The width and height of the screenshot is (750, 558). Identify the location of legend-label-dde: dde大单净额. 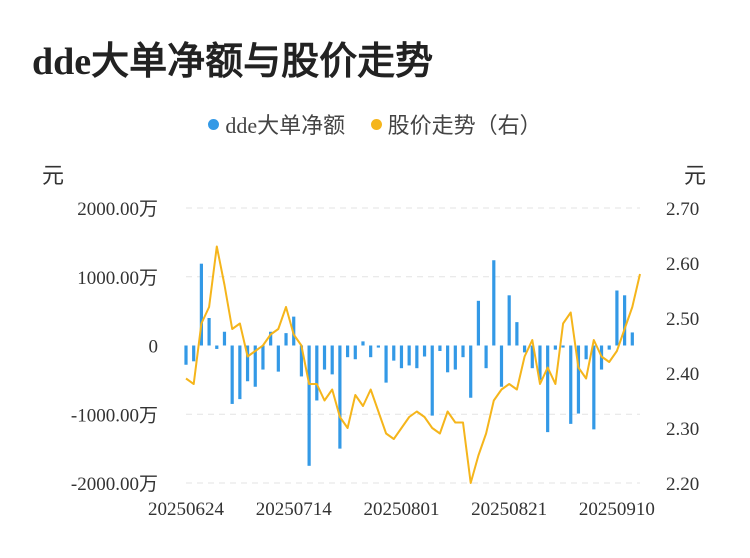
(285, 125).